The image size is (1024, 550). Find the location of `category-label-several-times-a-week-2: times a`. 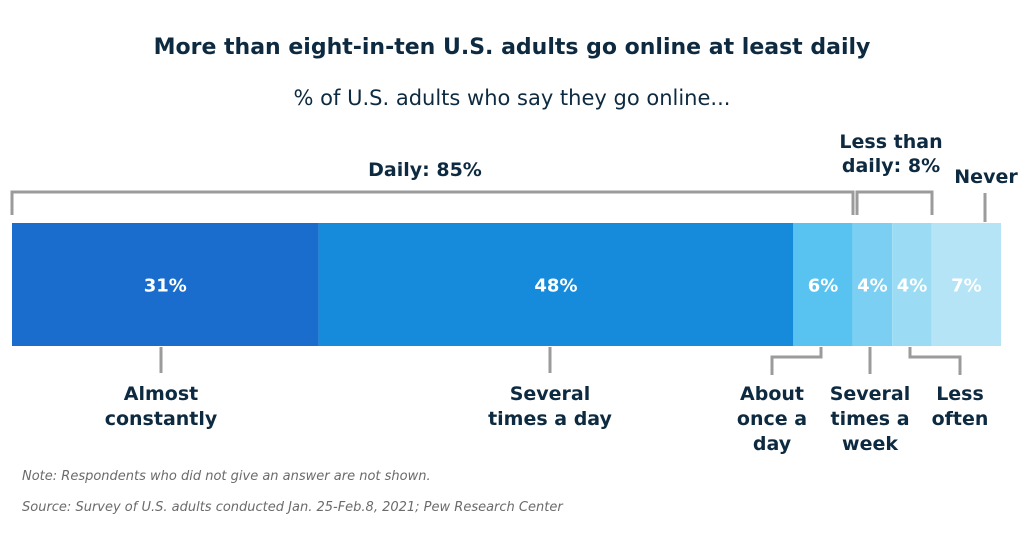

category-label-several-times-a-week-2: times a is located at coordinates (869, 419).